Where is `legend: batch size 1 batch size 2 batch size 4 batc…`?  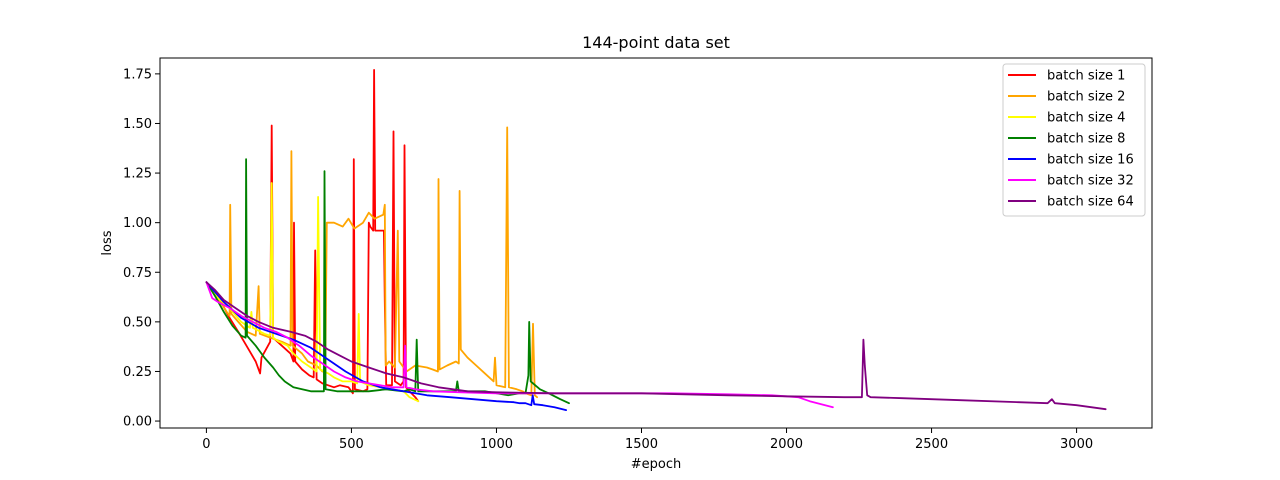 legend: batch size 1 batch size 2 batch size 4 batc… is located at coordinates (1074, 140).